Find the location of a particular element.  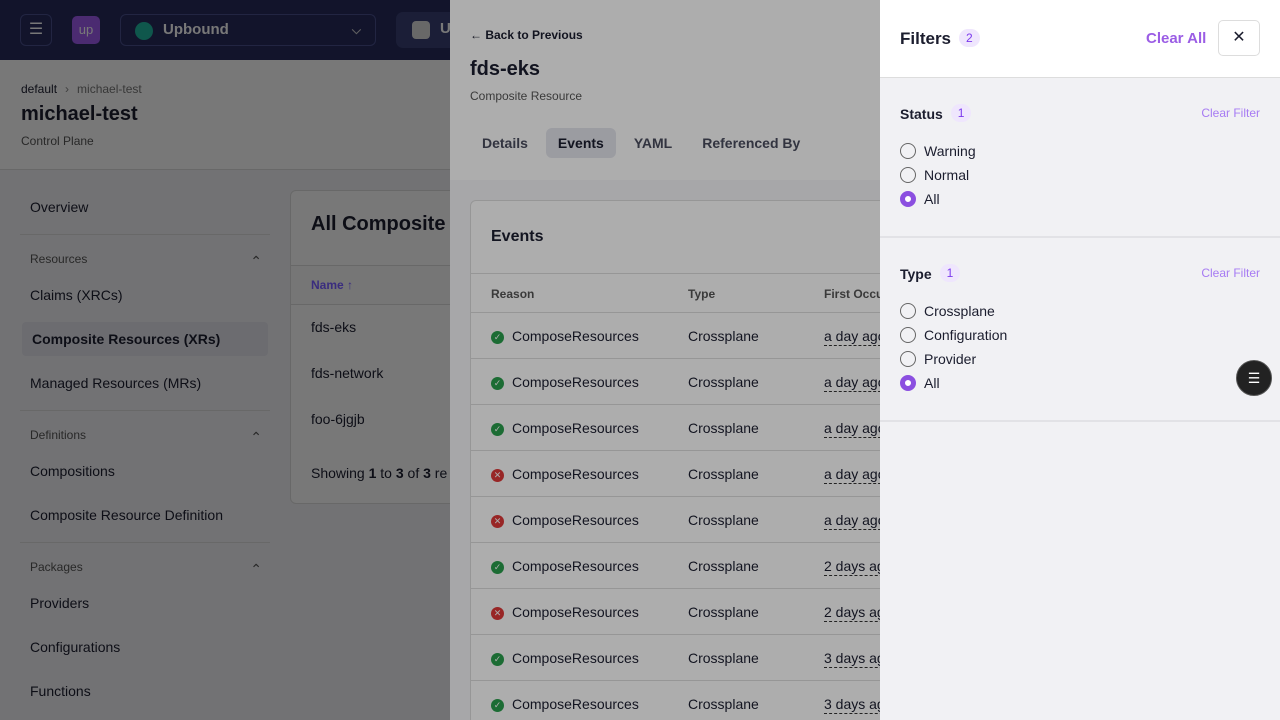

event-row: ✓ComposeResources Crossplane 2 days ago is located at coordinates (675, 566).